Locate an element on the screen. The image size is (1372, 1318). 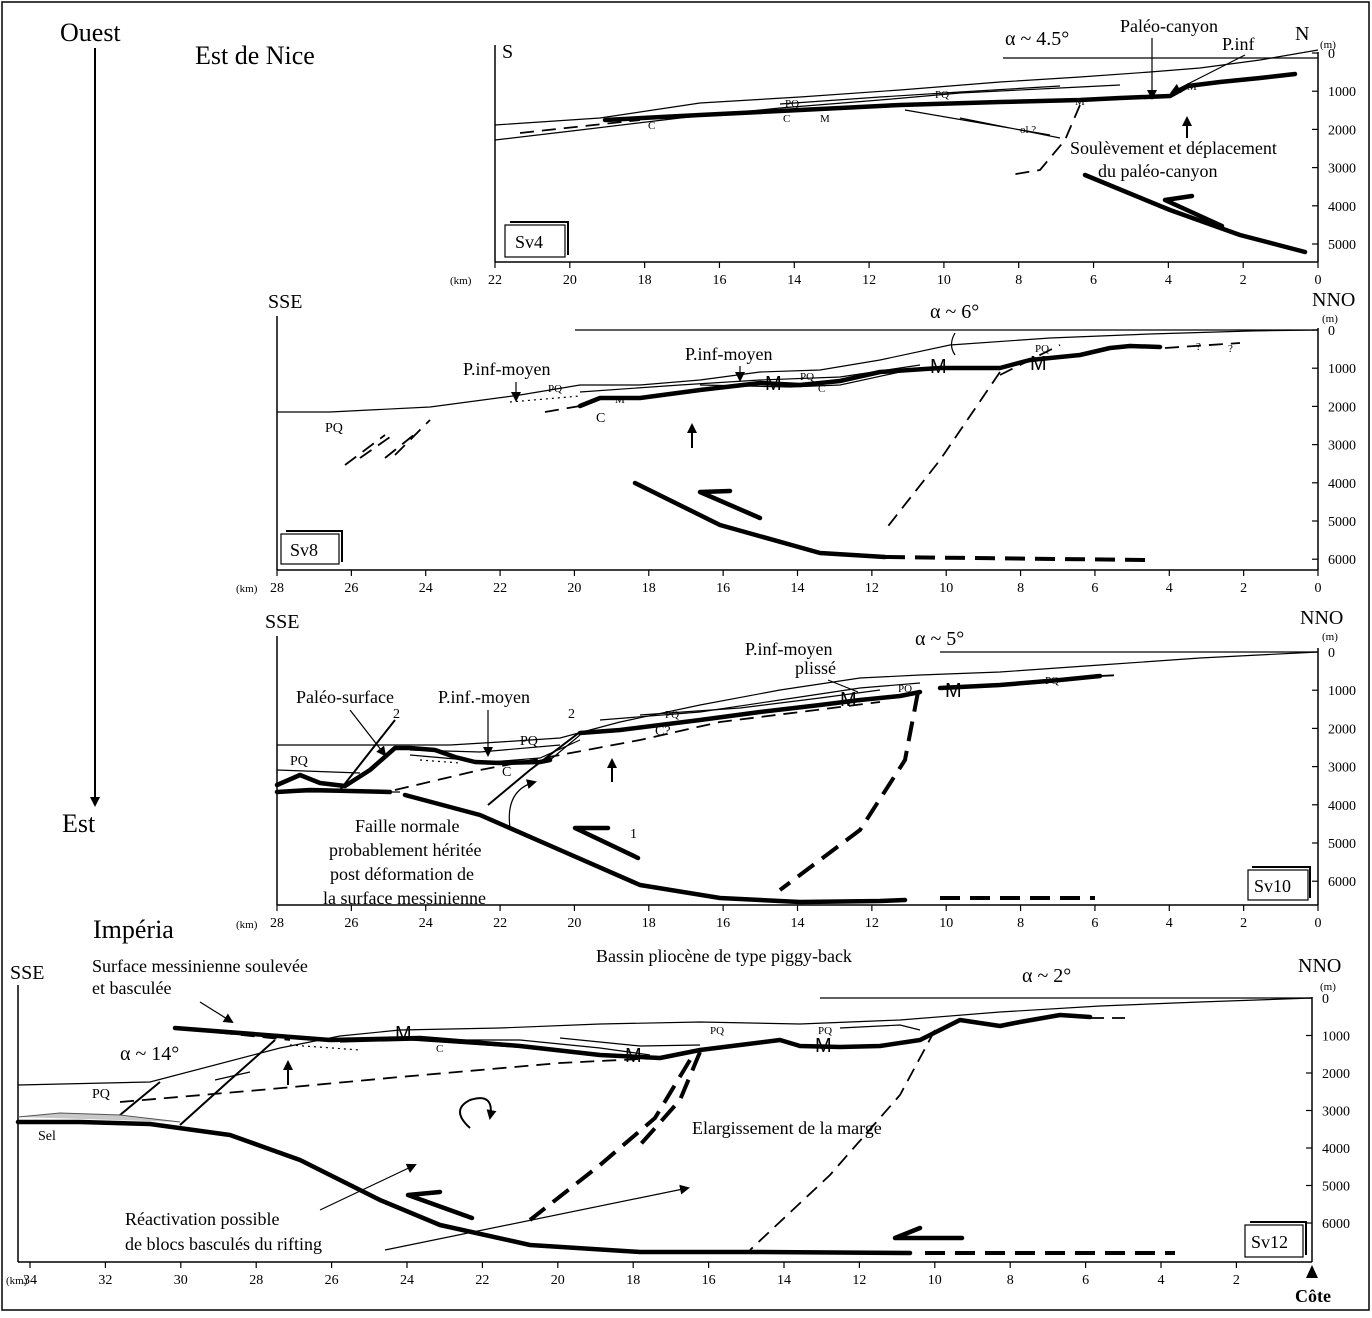
sv12-km-tick-label: 34 is located at coordinates (30, 1280).